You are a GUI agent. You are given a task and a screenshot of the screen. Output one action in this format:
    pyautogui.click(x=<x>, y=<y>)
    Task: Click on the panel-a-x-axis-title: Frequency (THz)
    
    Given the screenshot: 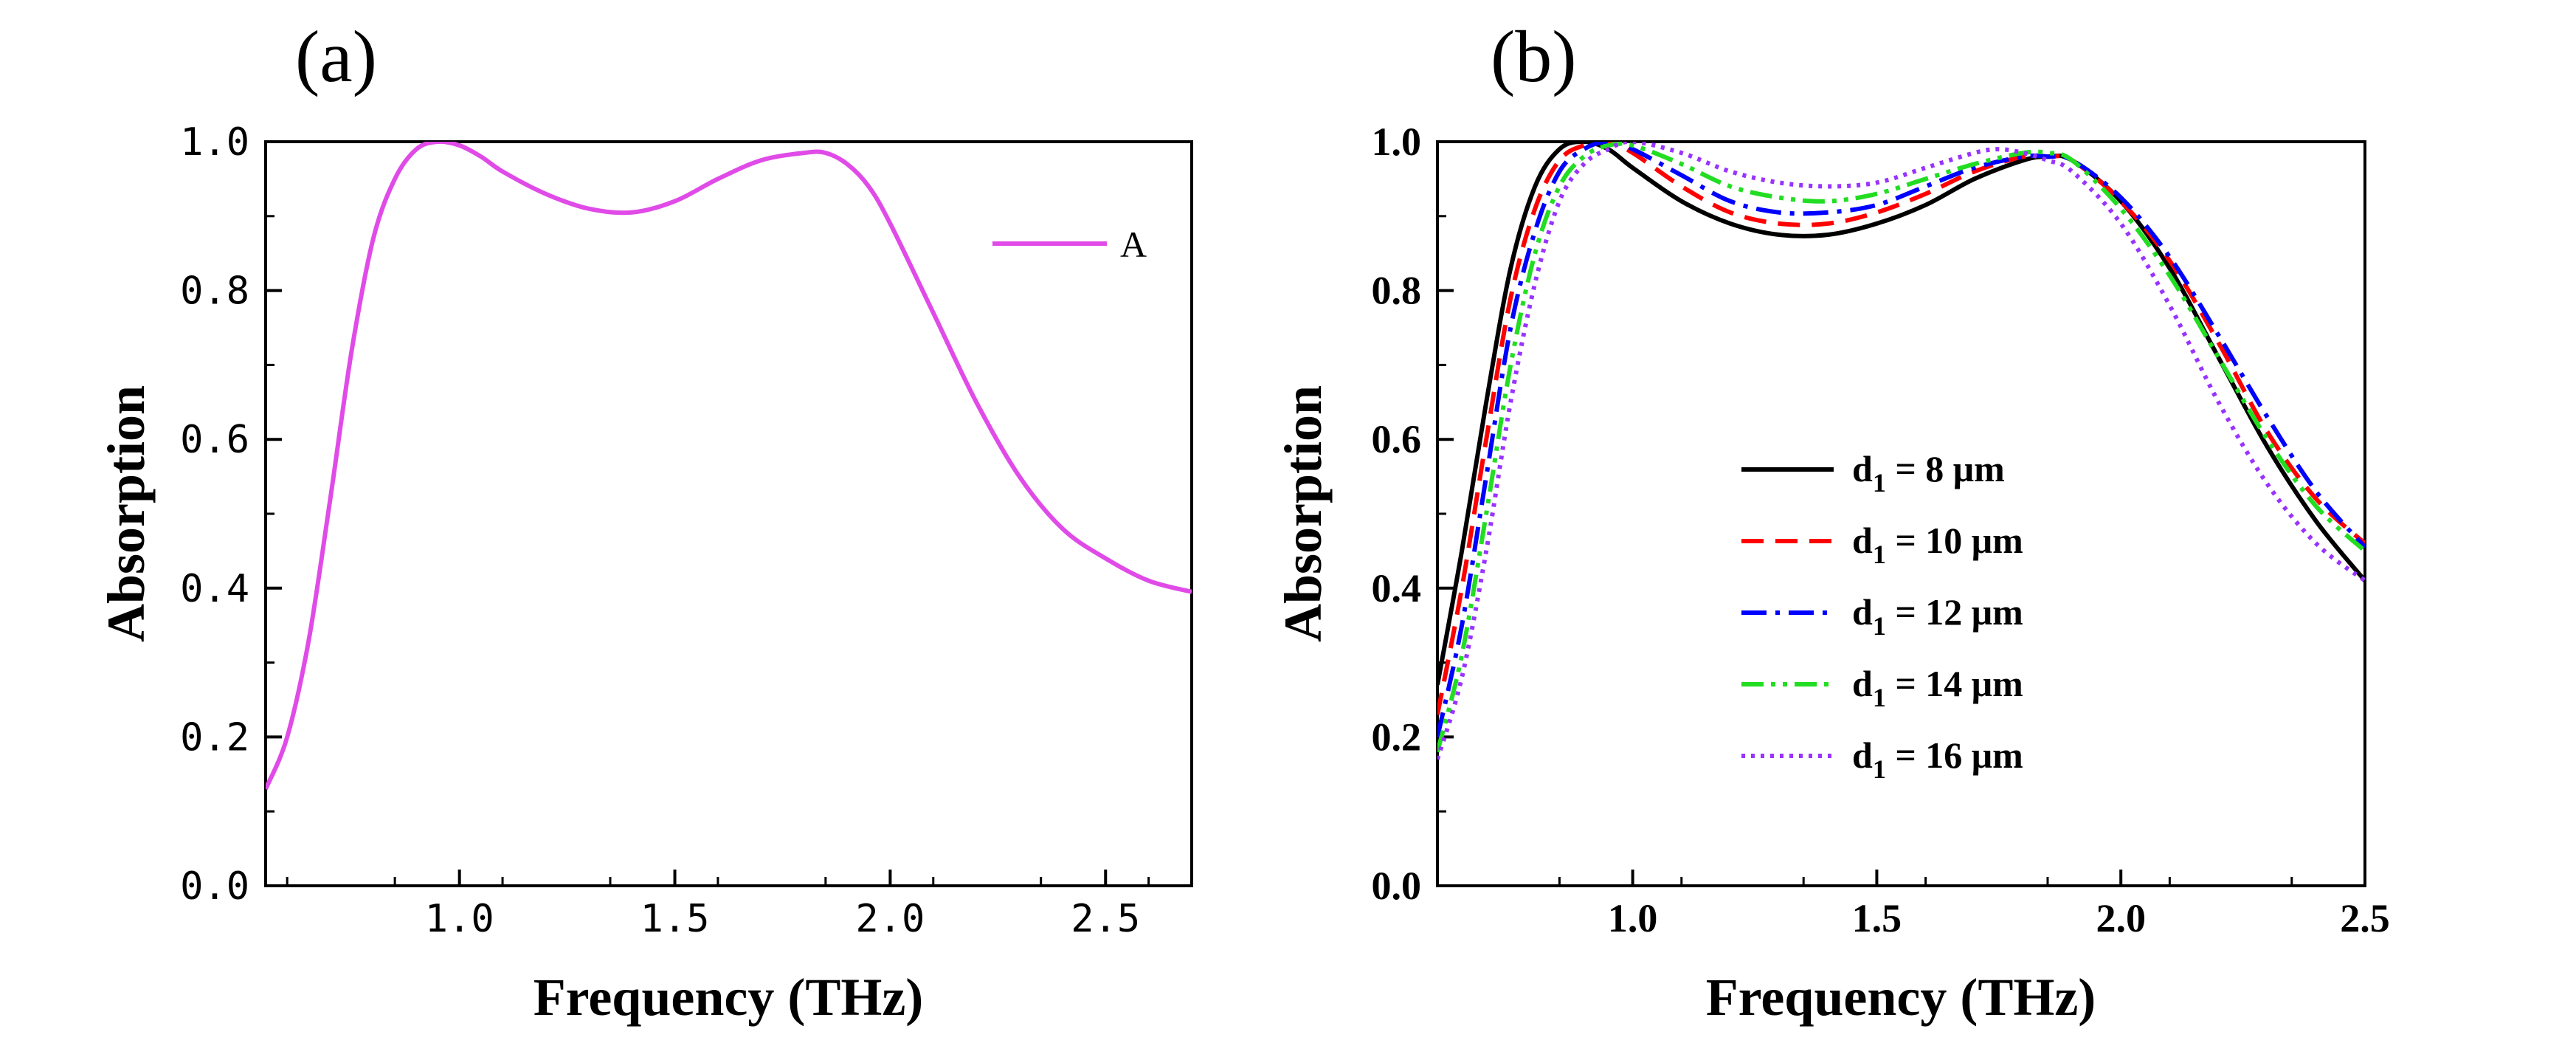 What is the action you would take?
    pyautogui.click(x=728, y=997)
    